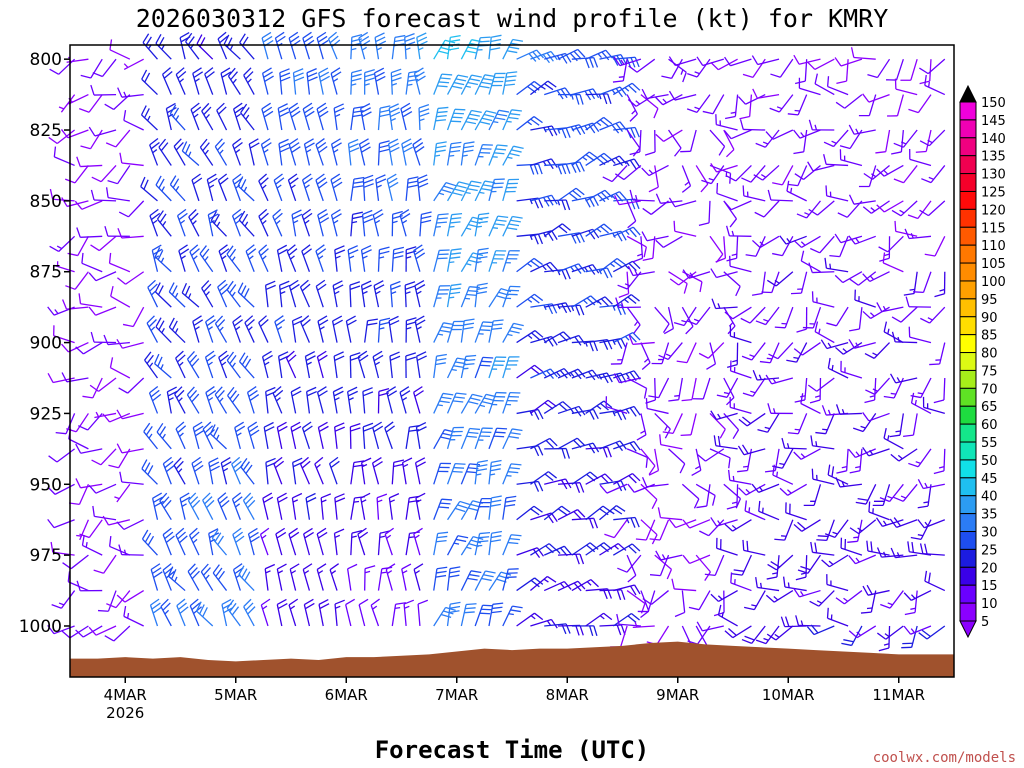 This screenshot has height=768, width=1024. What do you see at coordinates (512, 750) in the screenshot?
I see `x-axis-label: Forecast Time (UTC)` at bounding box center [512, 750].